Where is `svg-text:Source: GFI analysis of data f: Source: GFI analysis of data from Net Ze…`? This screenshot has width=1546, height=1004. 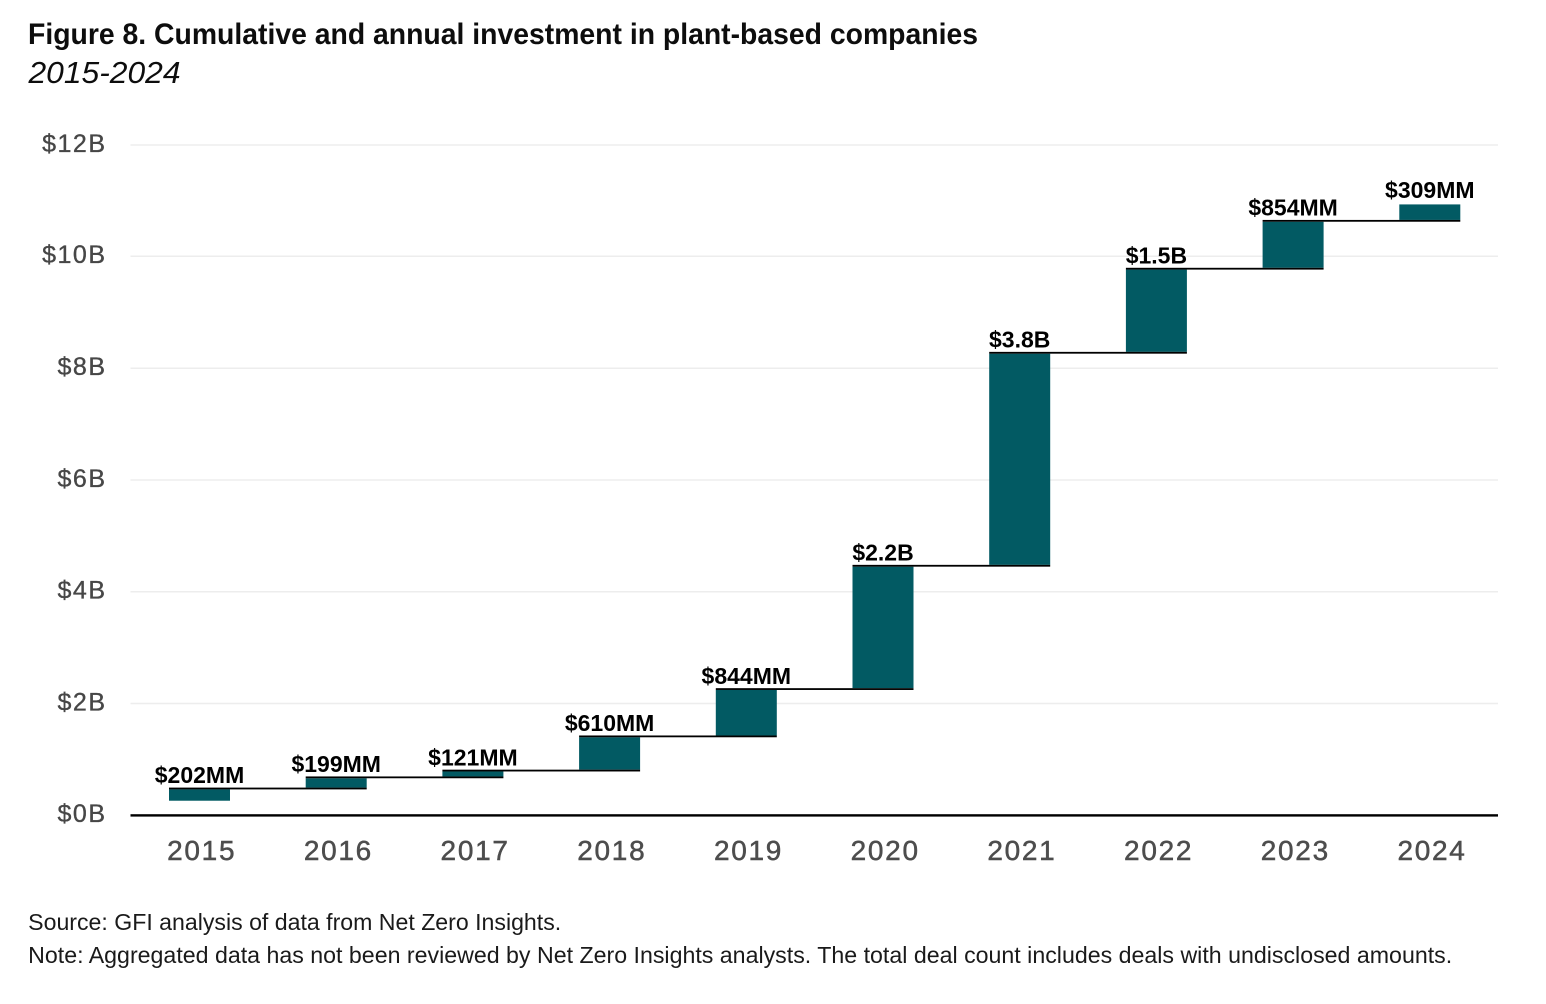
svg-text:Source: GFI analysis of data f: Source: GFI analysis of data from Net Ze… is located at coordinates (294, 922).